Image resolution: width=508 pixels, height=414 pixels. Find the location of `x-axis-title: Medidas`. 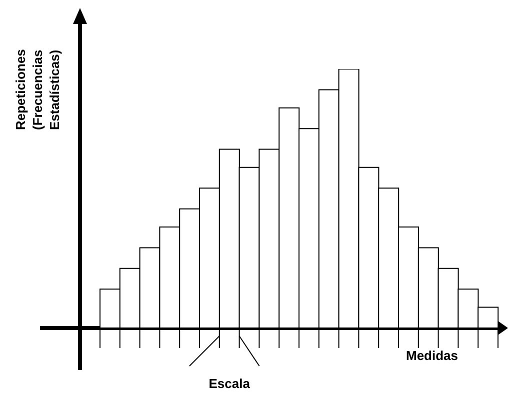

x-axis-title: Medidas is located at coordinates (432, 355).